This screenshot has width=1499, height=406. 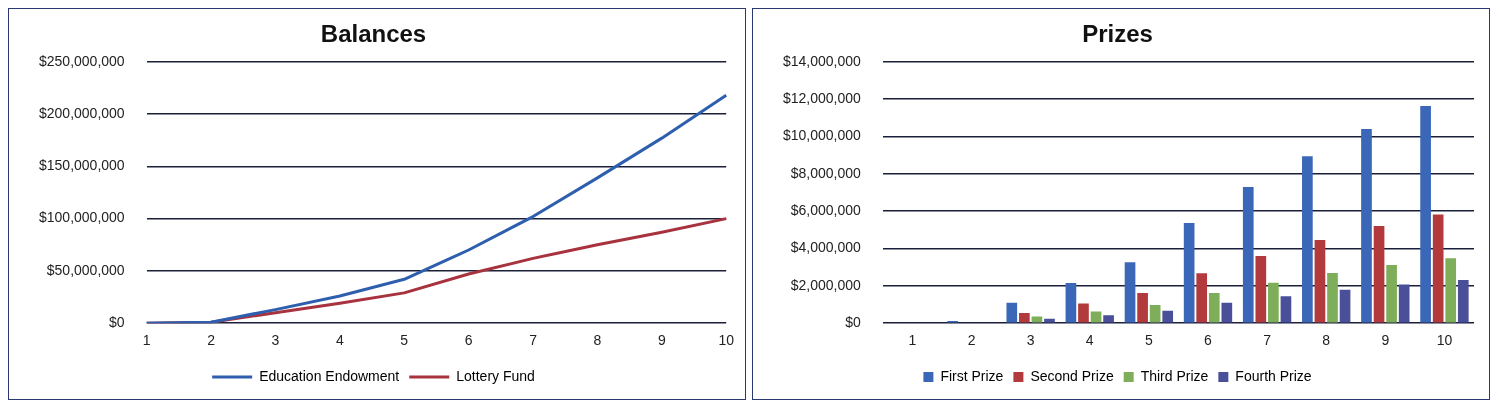 I want to click on y-tick-label: $250,000,000, so click(x=82, y=60).